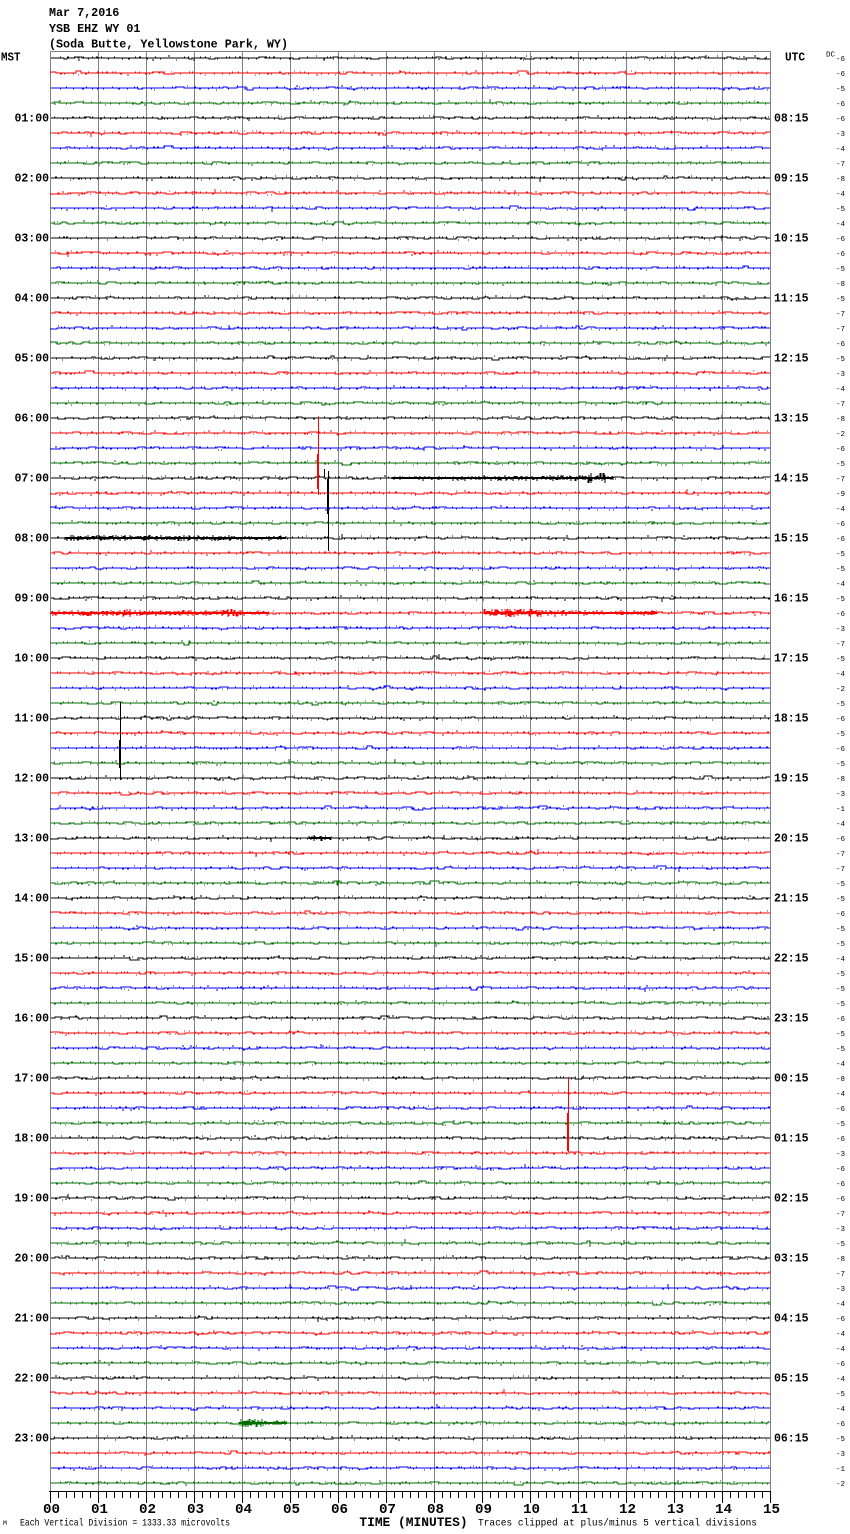  What do you see at coordinates (791, 1079) in the screenshot?
I see `svg-text: 00:15` at bounding box center [791, 1079].